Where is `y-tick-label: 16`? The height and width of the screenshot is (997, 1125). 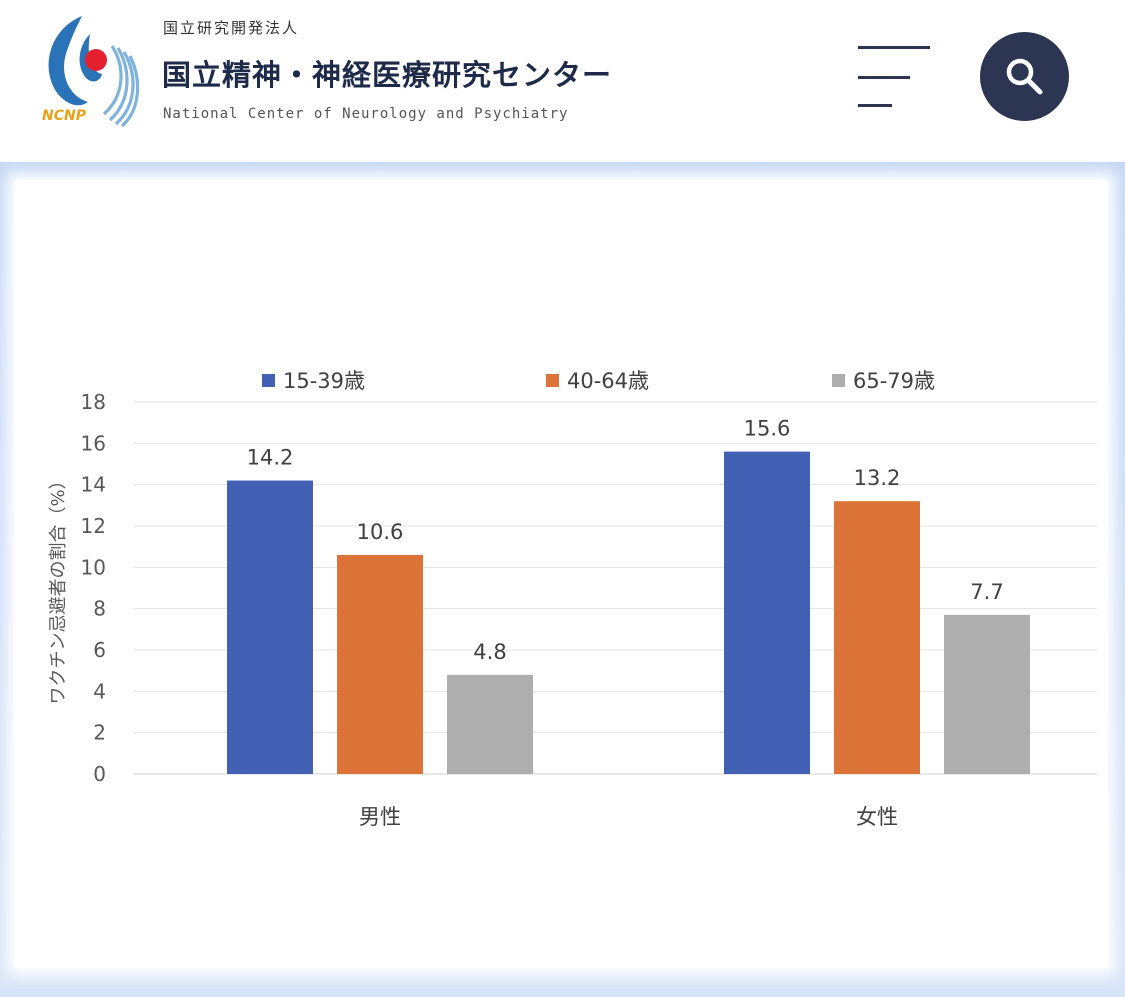 y-tick-label: 16 is located at coordinates (93, 443).